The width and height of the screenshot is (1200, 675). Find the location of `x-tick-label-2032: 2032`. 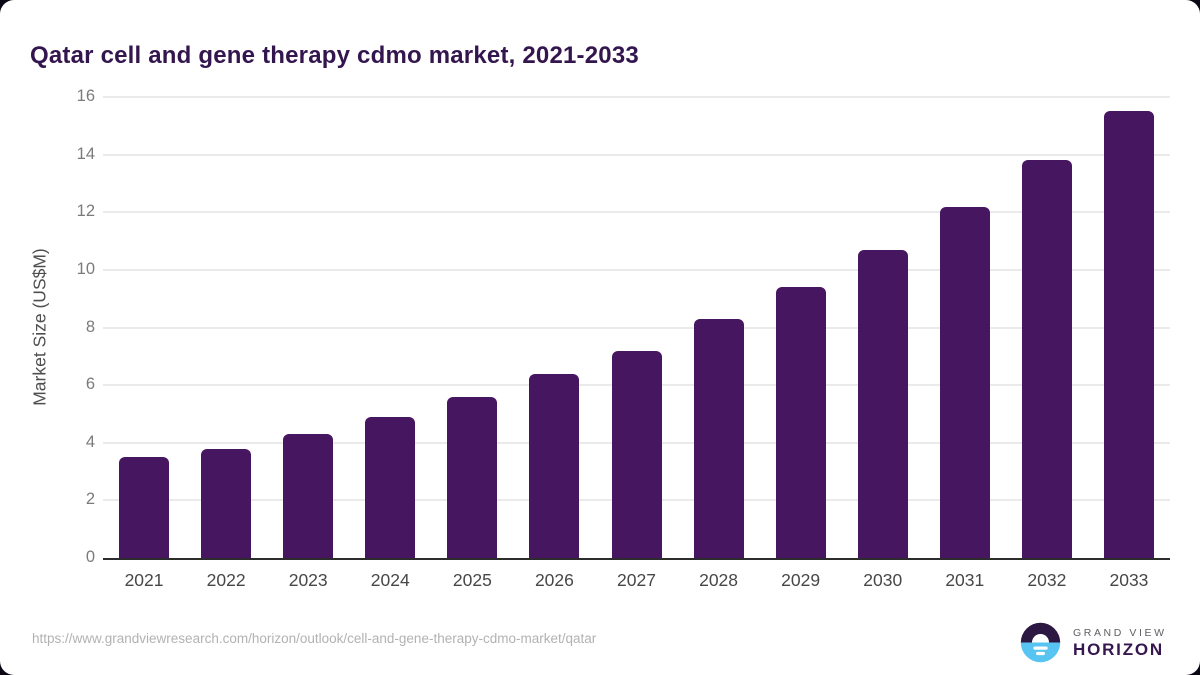

x-tick-label-2032: 2032 is located at coordinates (1047, 580).